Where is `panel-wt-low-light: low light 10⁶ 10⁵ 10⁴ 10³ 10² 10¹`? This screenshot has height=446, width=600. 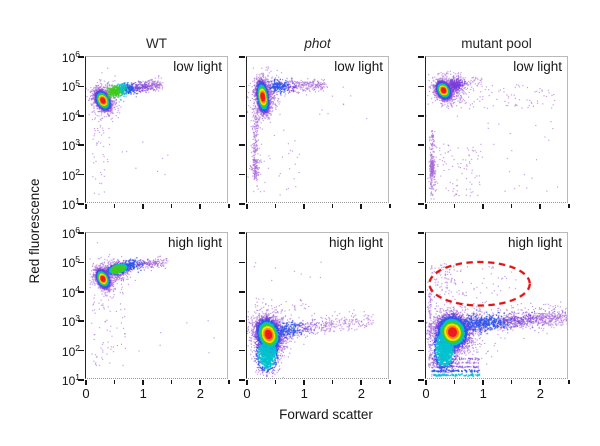
panel-wt-low-light: low light 10⁶ 10⁵ 10⁴ 10³ 10² 10¹ is located at coordinates (146, 130).